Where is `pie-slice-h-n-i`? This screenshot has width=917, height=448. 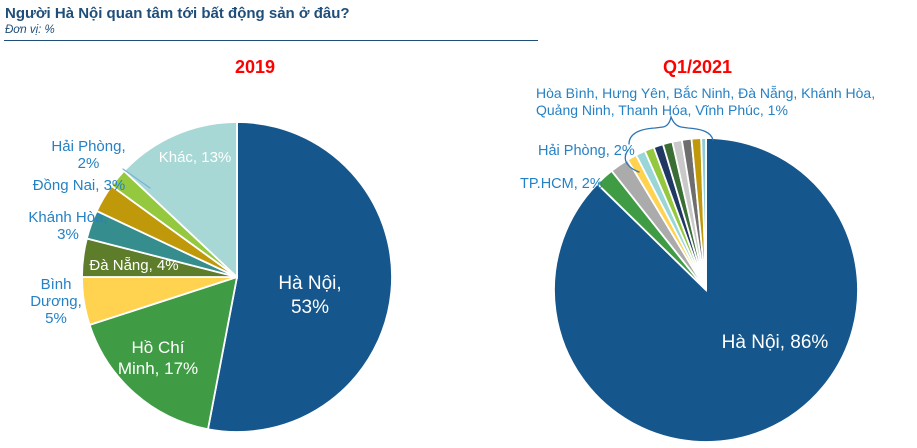 pie-slice-h-n-i is located at coordinates (299, 277).